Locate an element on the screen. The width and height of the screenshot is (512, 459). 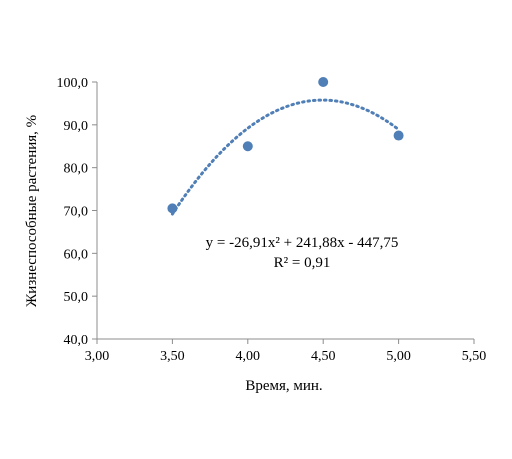
y-tick-label: 70,0 is located at coordinates (76, 212).